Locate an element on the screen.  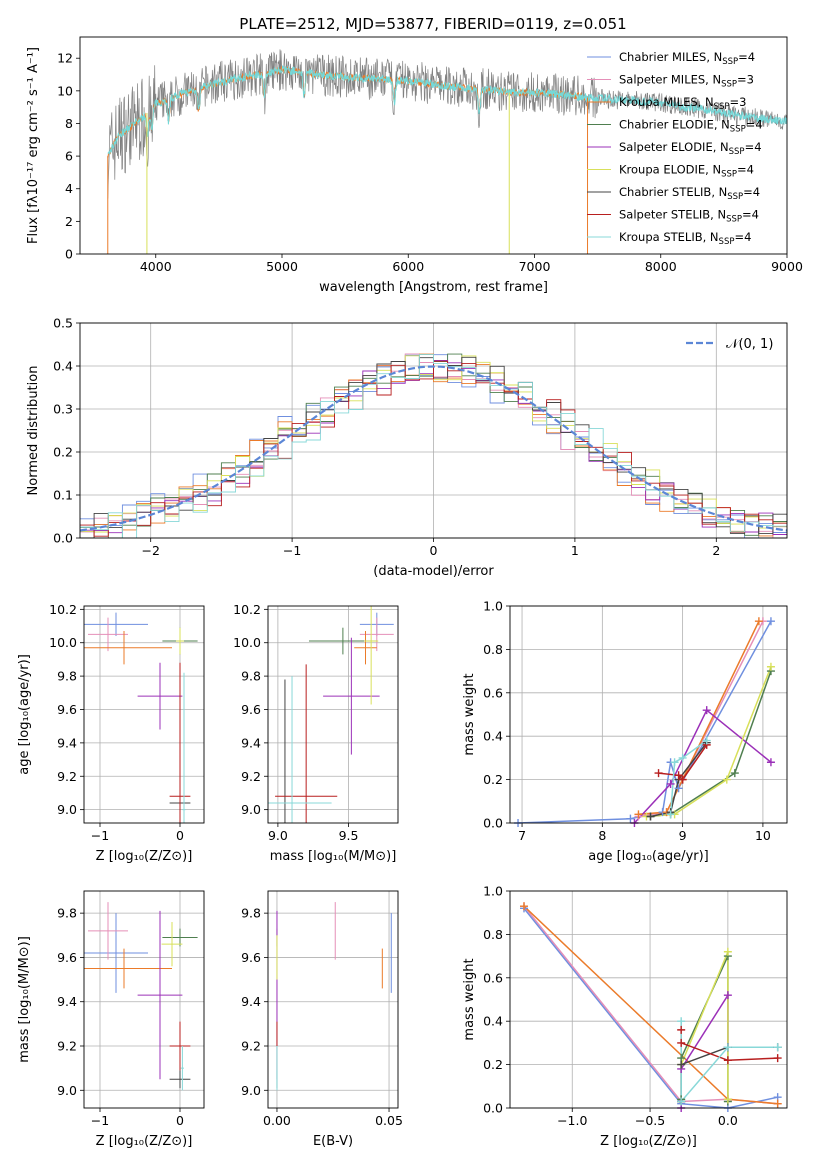
legend-entry: Kroupa STELIB, NSSP=4 is located at coordinates (685, 238).